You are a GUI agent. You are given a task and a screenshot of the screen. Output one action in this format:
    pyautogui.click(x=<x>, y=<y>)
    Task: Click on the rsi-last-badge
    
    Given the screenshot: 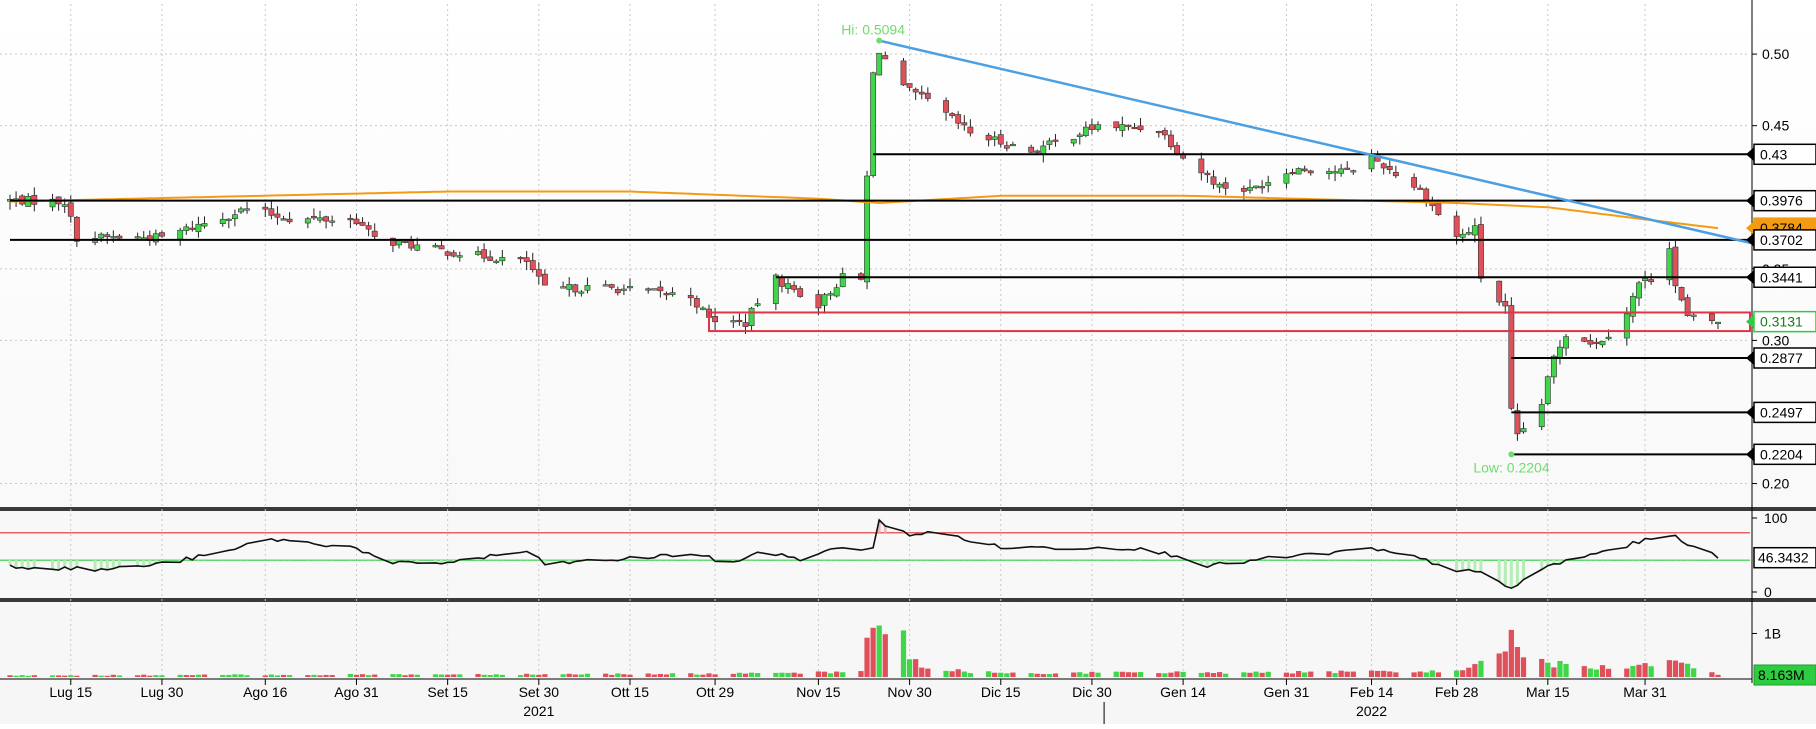 What is the action you would take?
    pyautogui.click(x=1784, y=557)
    